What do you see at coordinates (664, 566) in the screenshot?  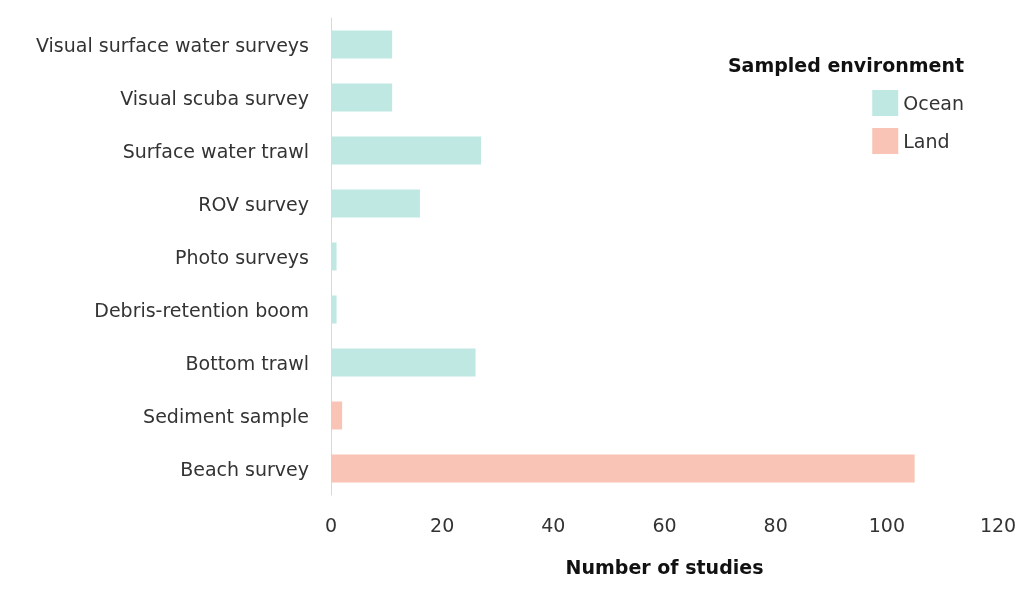 I see `x-axis-title: Number of studies` at bounding box center [664, 566].